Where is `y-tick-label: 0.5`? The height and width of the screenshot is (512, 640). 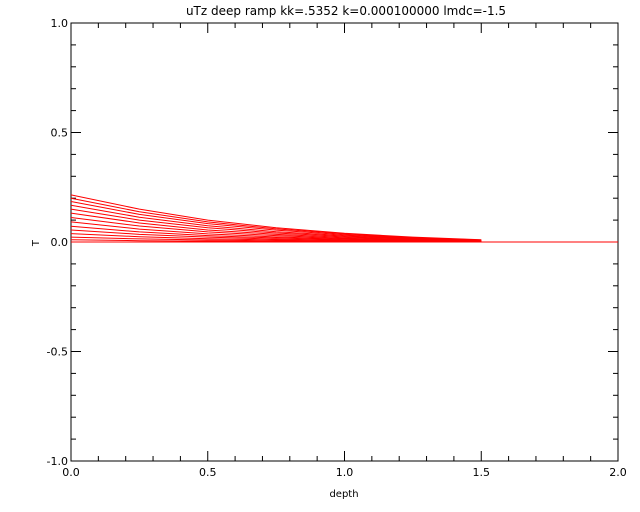 y-tick-label: 0.5 is located at coordinates (60, 133).